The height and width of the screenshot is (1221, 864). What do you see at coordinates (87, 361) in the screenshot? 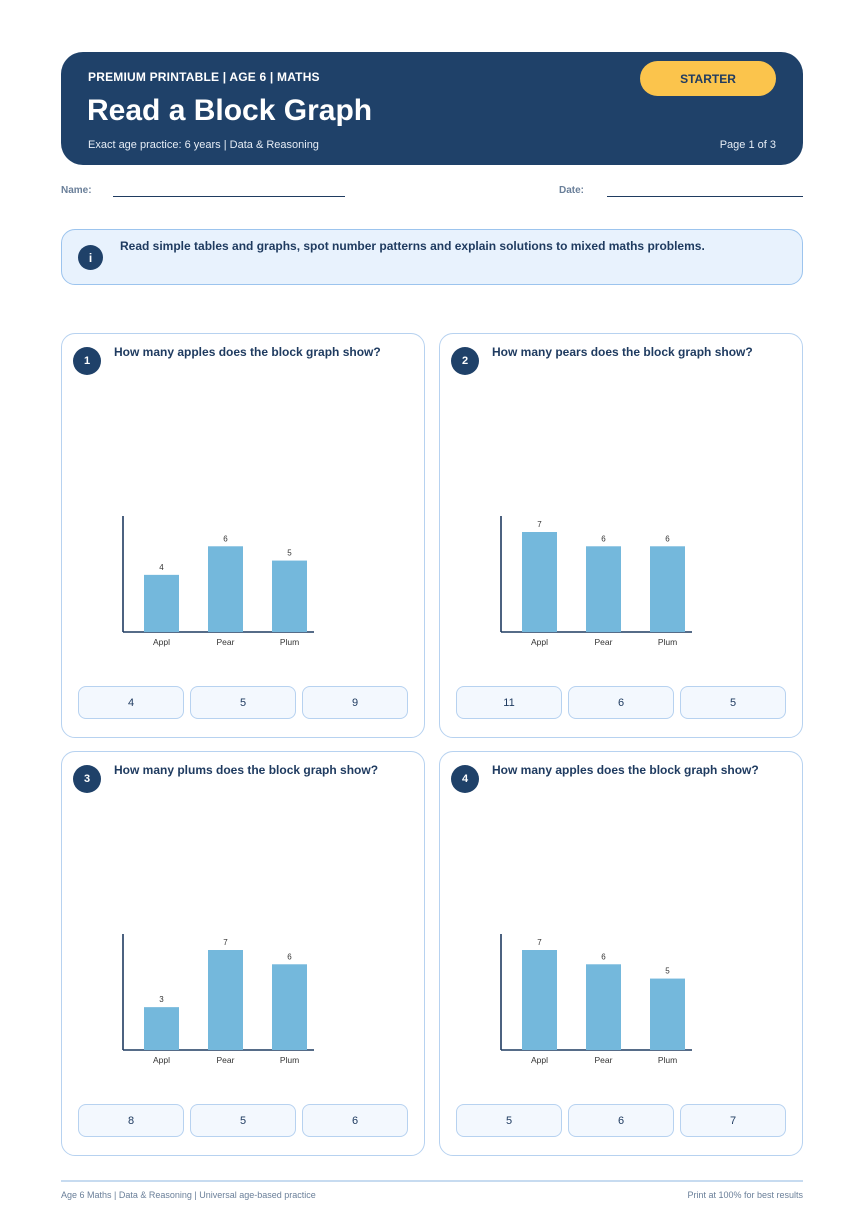
I see `question-number: 1` at bounding box center [87, 361].